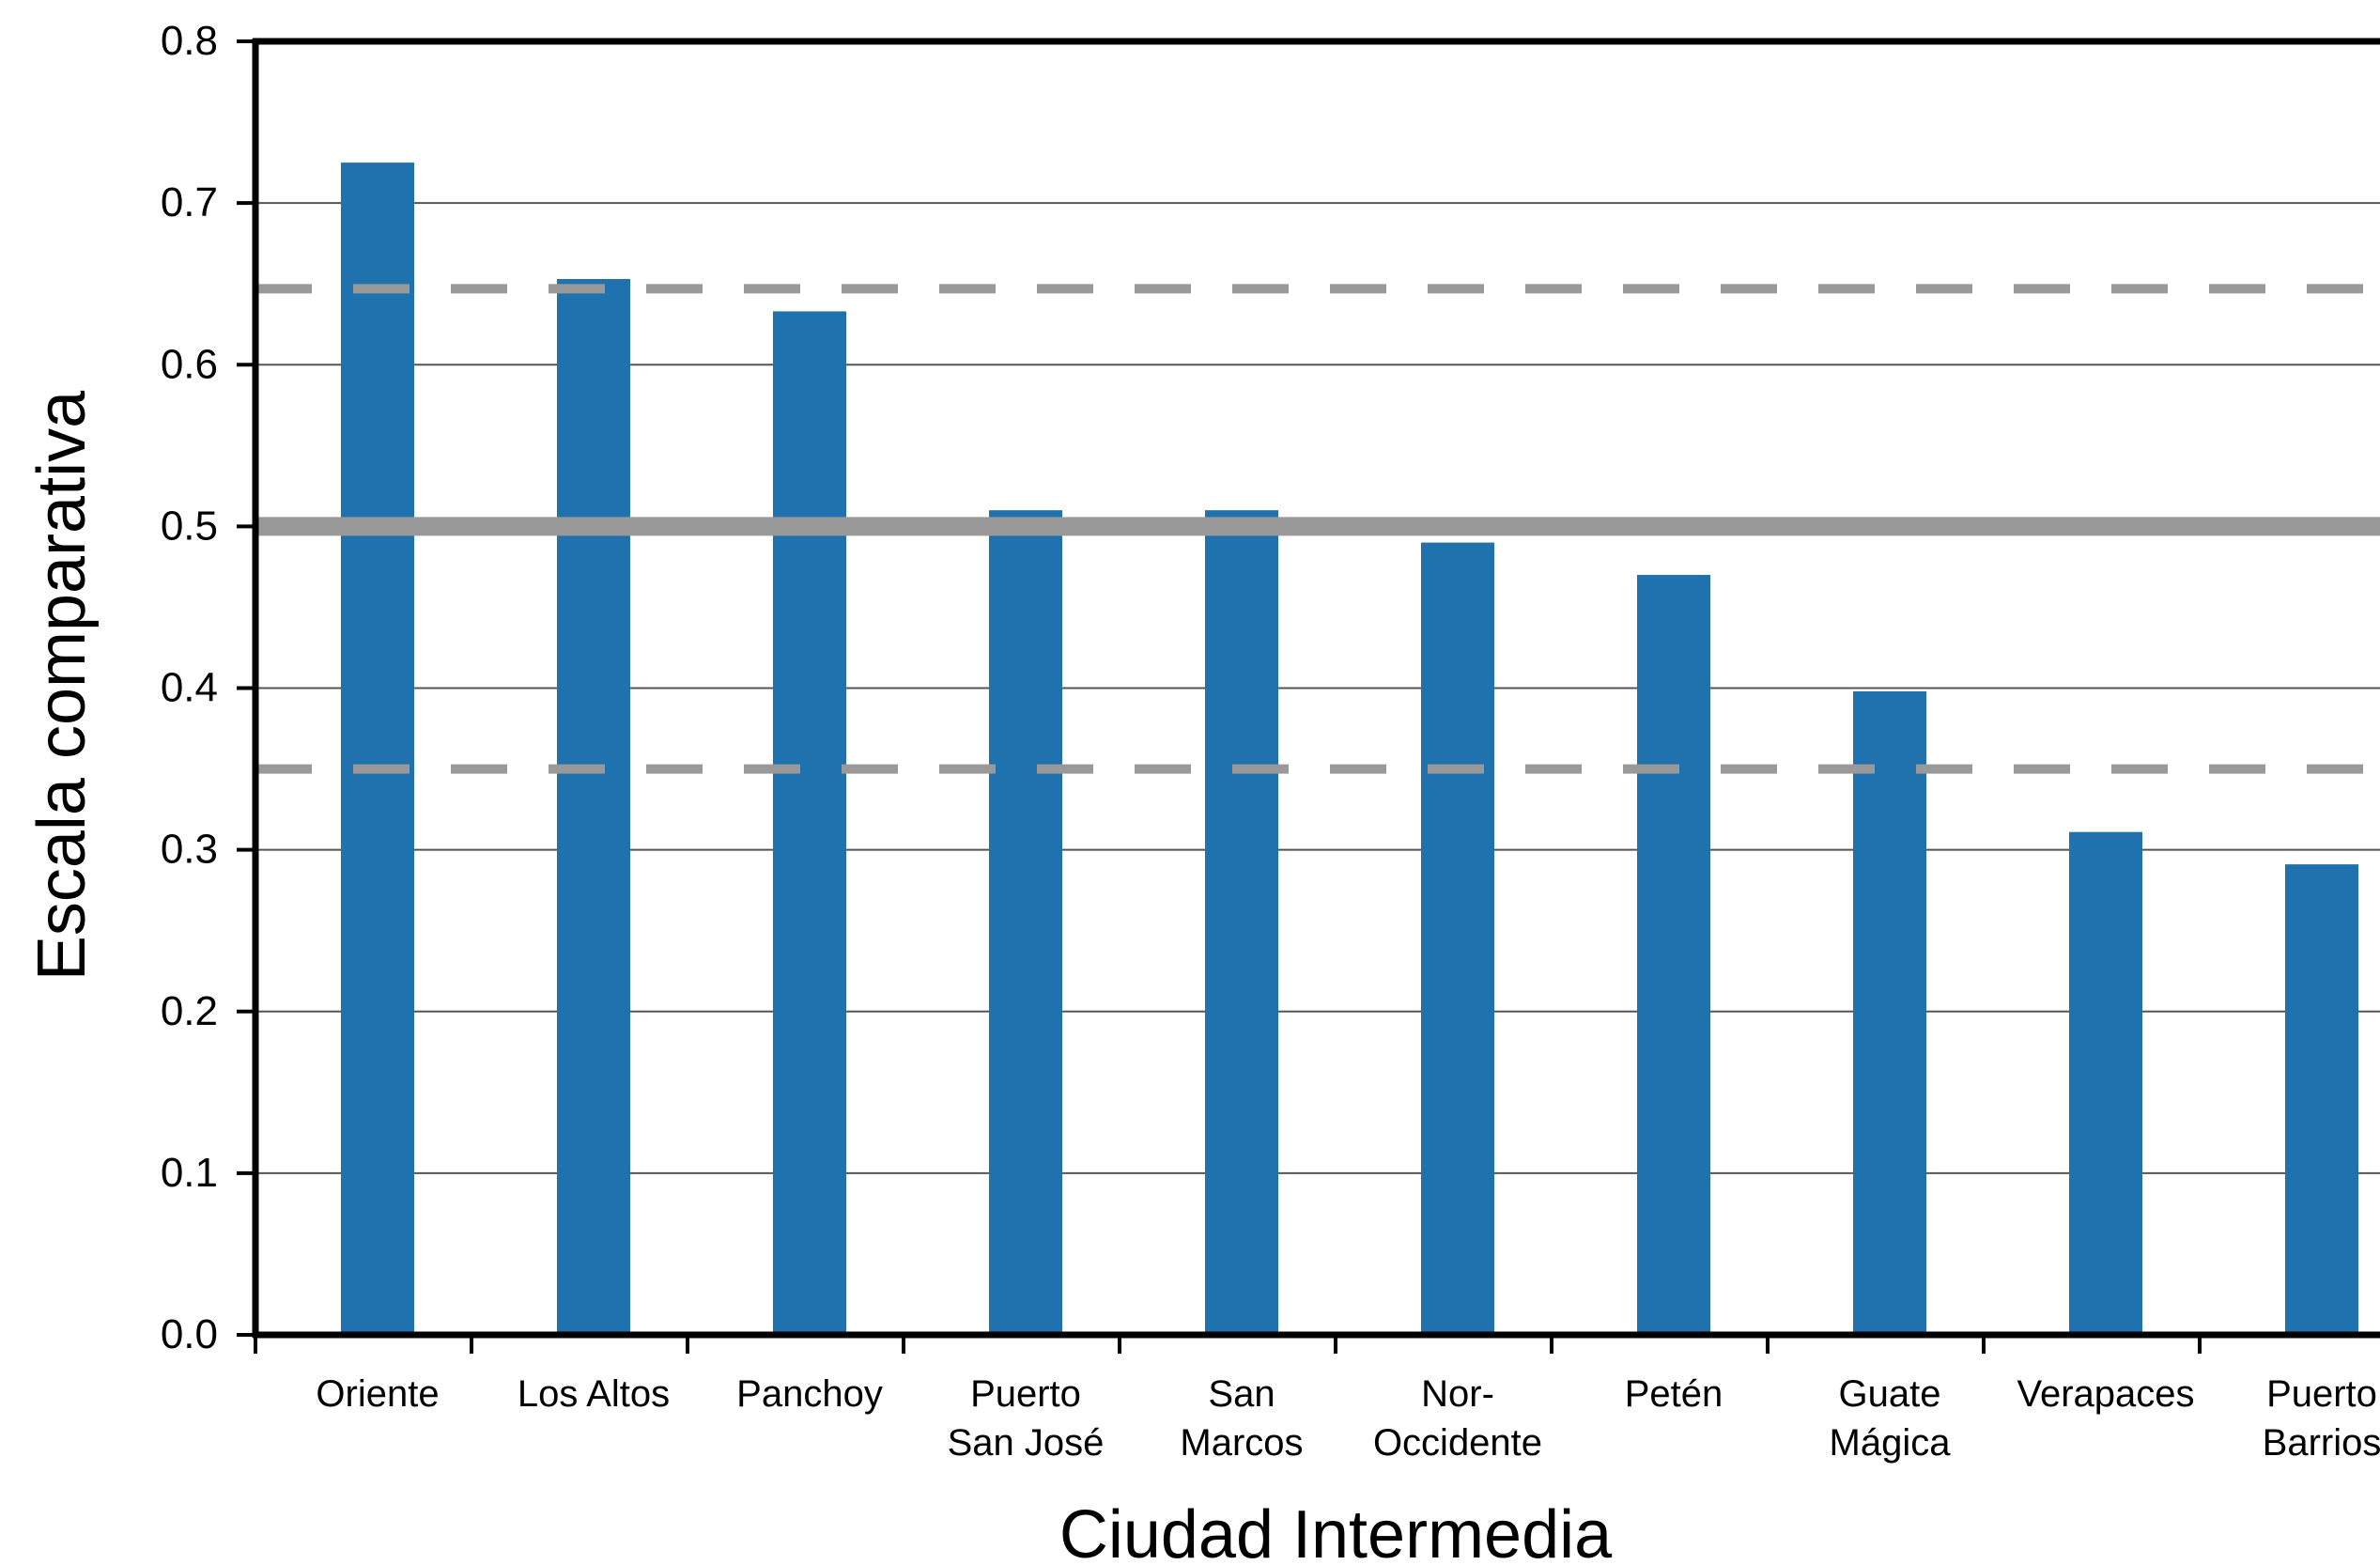 This screenshot has width=2380, height=1565. I want to click on y-tick-label: 0.4, so click(189, 688).